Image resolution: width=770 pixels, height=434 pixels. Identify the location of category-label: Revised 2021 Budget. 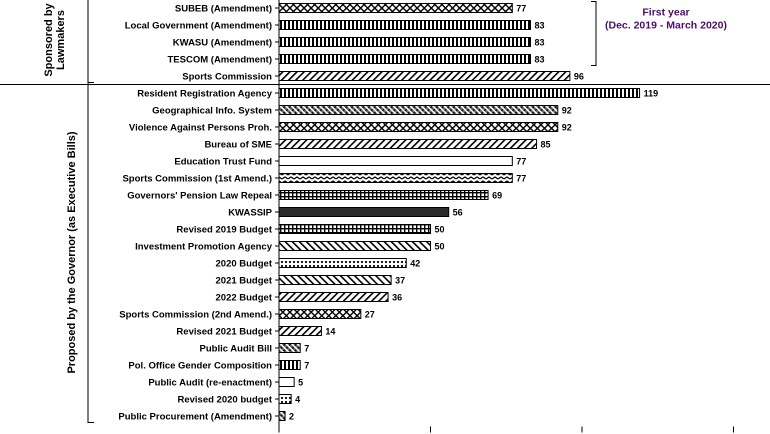
(224, 332).